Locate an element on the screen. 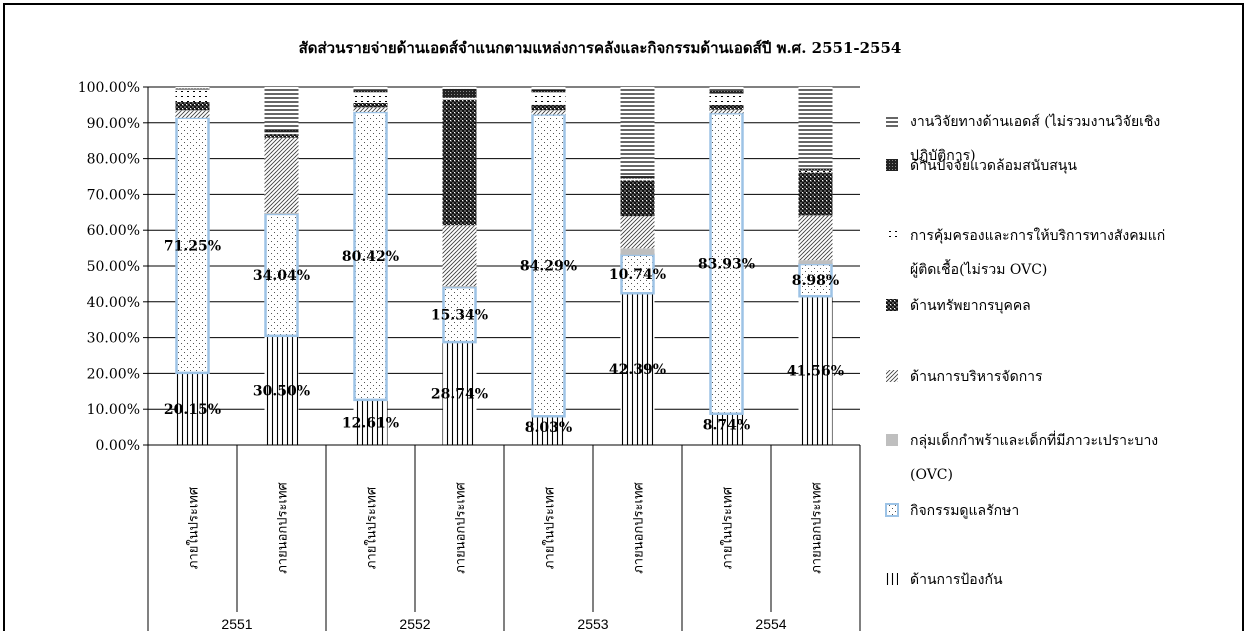 The width and height of the screenshot is (1247, 631). data-label: 34.04% is located at coordinates (281, 276).